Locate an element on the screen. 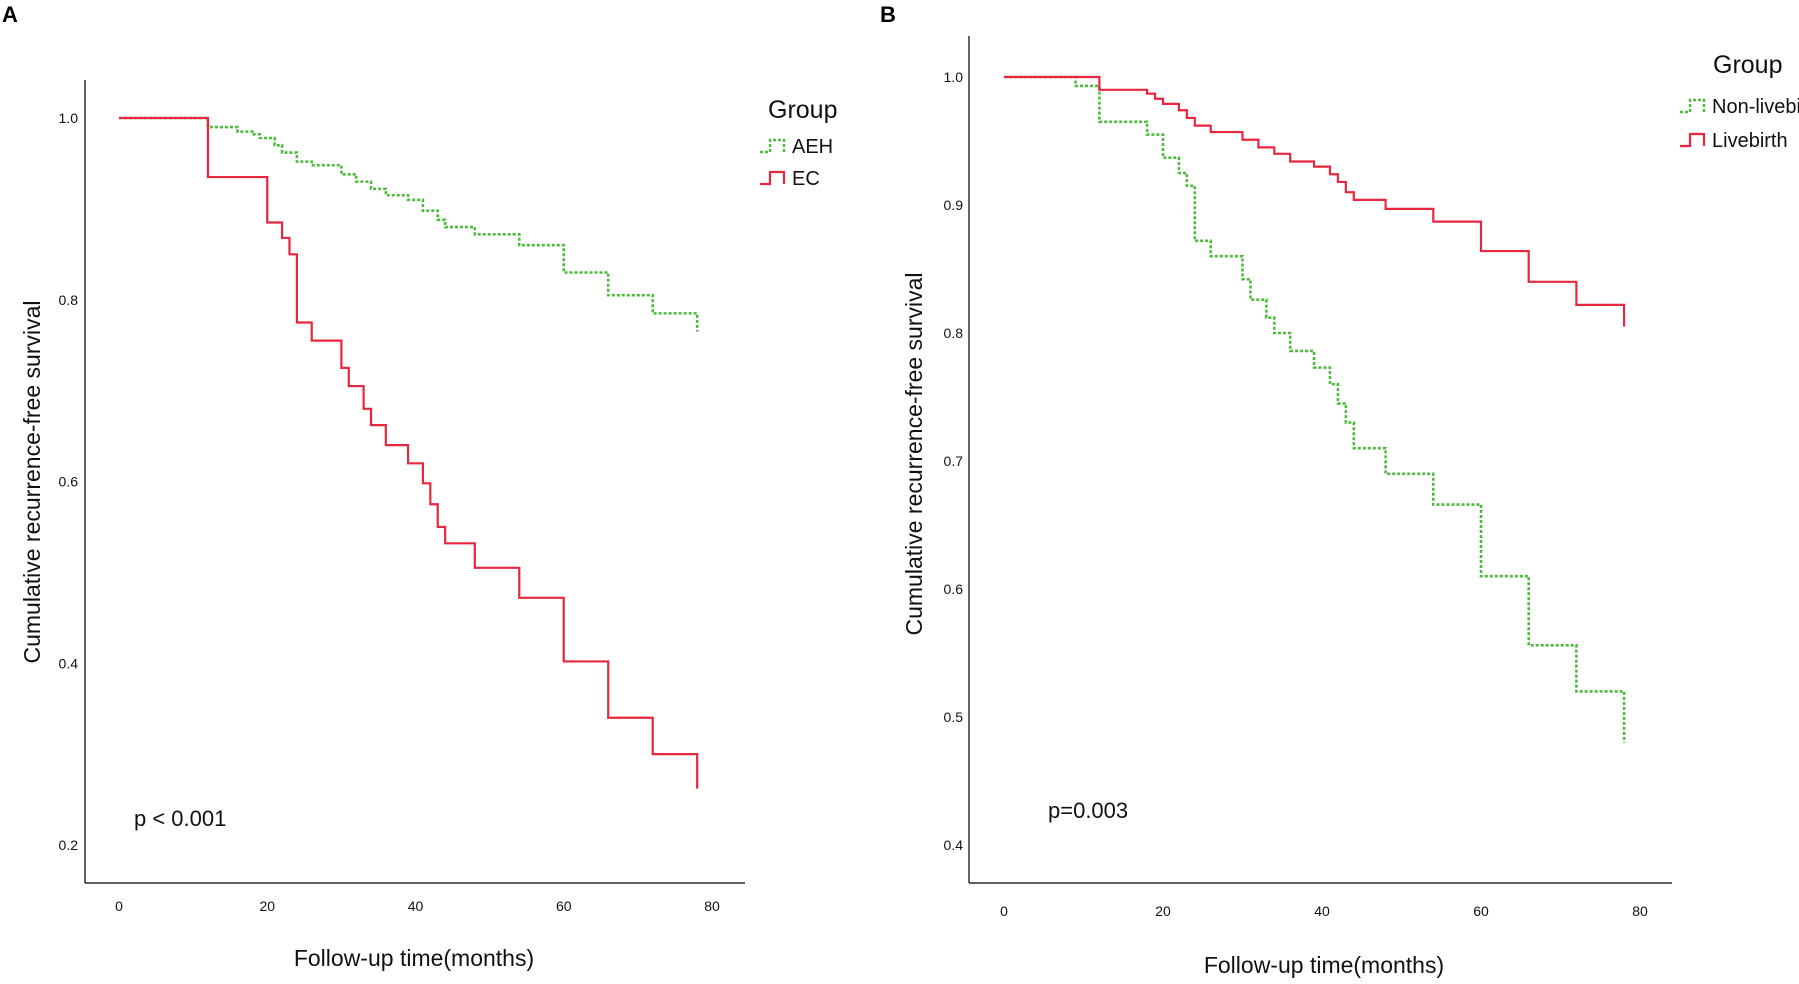 The image size is (1799, 984). panel-b-y-tick-label: 1.0 is located at coordinates (954, 77).